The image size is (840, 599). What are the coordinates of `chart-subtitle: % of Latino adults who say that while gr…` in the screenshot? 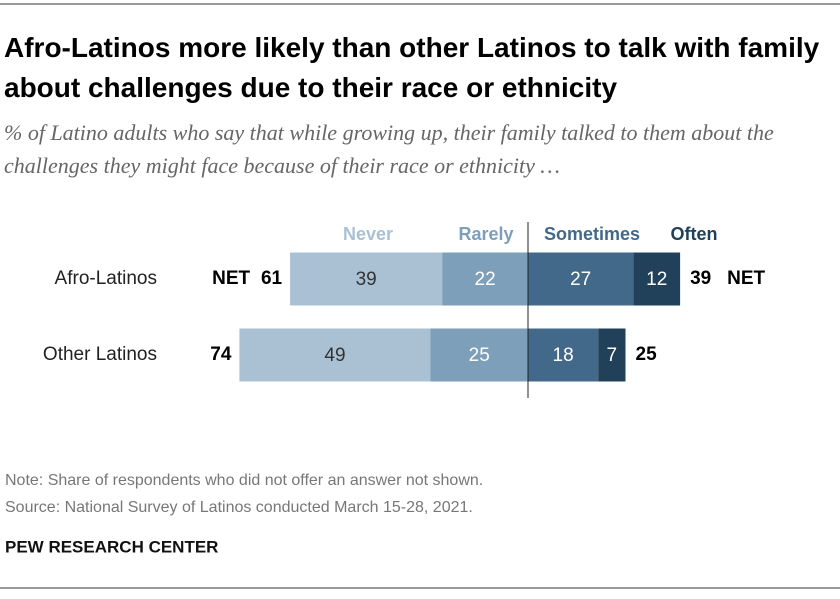 It's located at (389, 149).